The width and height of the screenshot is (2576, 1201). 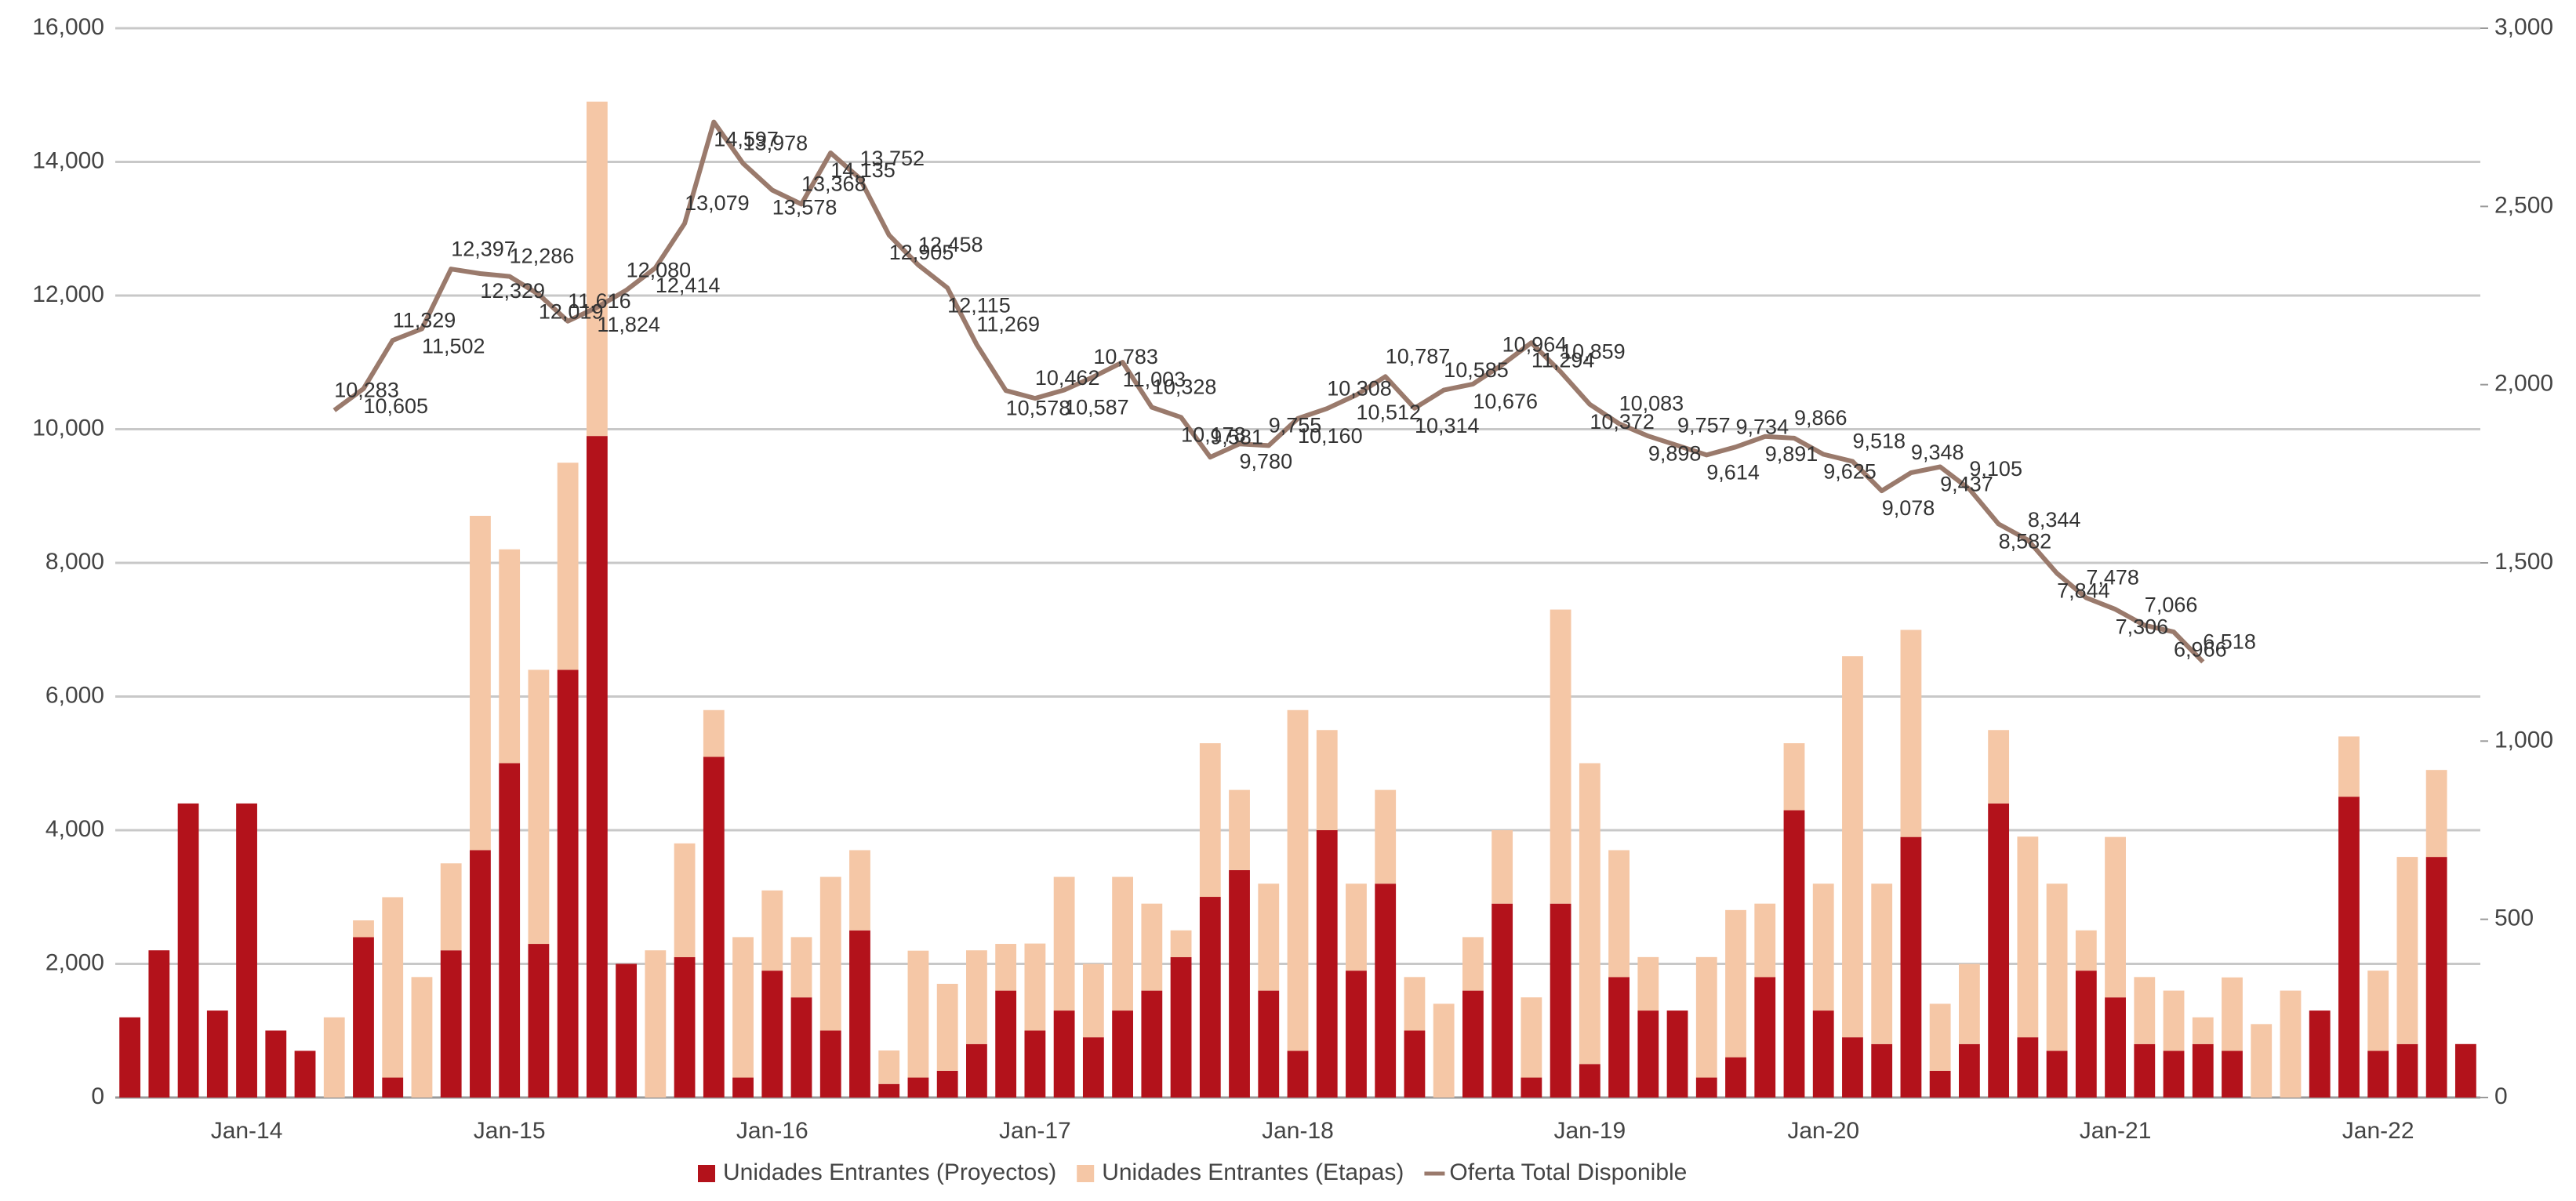 I want to click on data-label: 12,414, so click(x=688, y=285).